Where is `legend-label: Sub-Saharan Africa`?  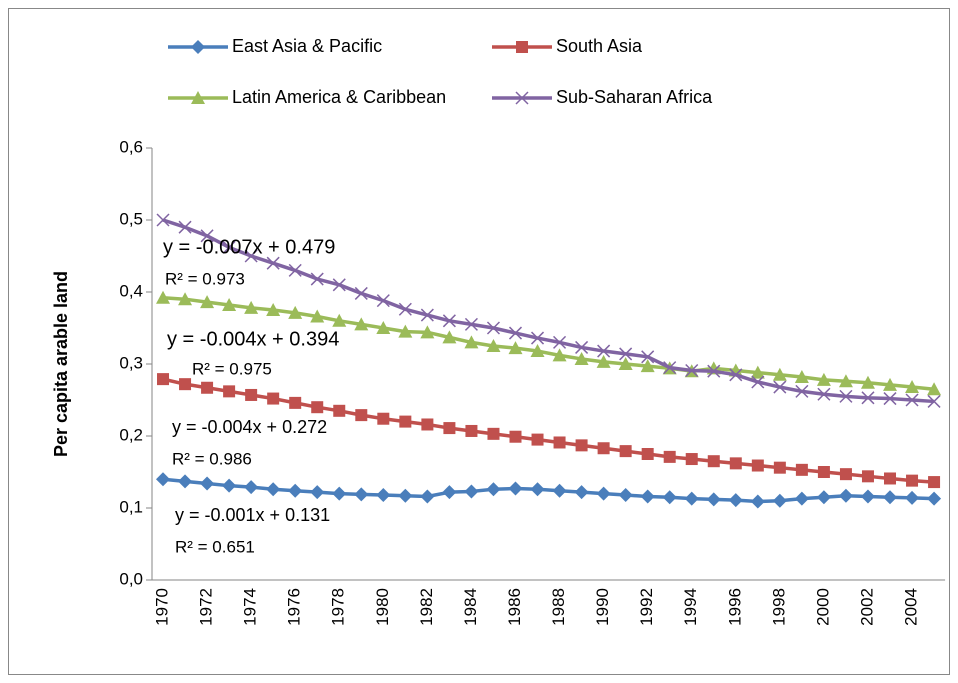
legend-label: Sub-Saharan Africa is located at coordinates (634, 97).